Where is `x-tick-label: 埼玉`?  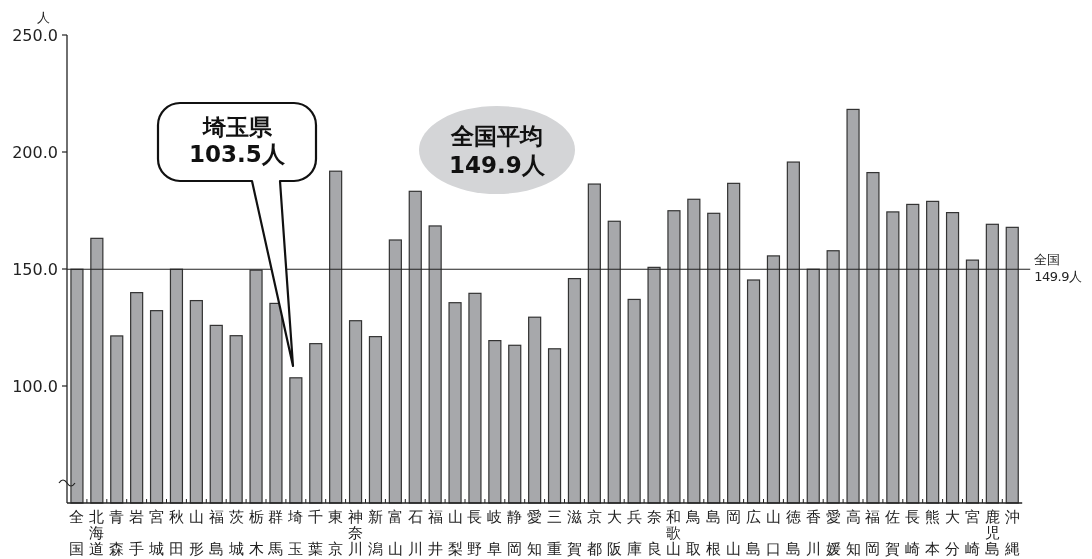 x-tick-label: 埼玉 is located at coordinates (295, 533).